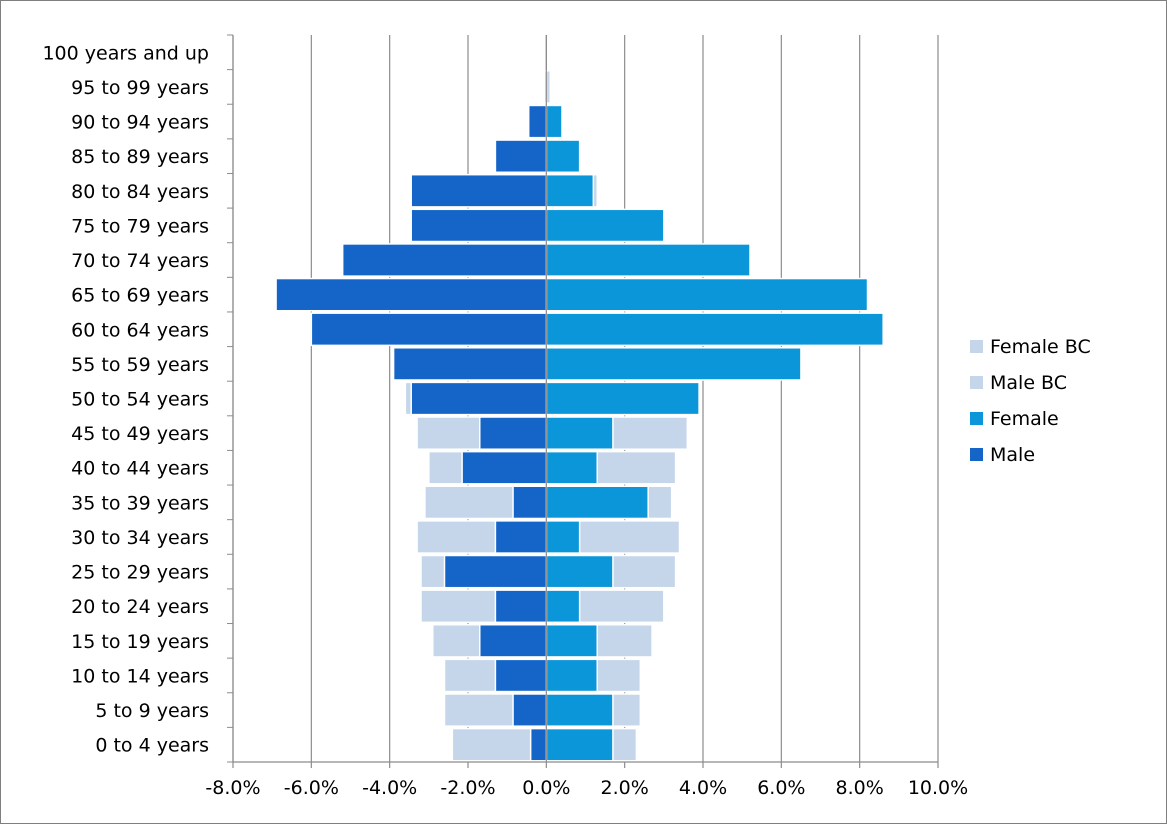  I want to click on category-label: 70 to 74 years, so click(140, 261).